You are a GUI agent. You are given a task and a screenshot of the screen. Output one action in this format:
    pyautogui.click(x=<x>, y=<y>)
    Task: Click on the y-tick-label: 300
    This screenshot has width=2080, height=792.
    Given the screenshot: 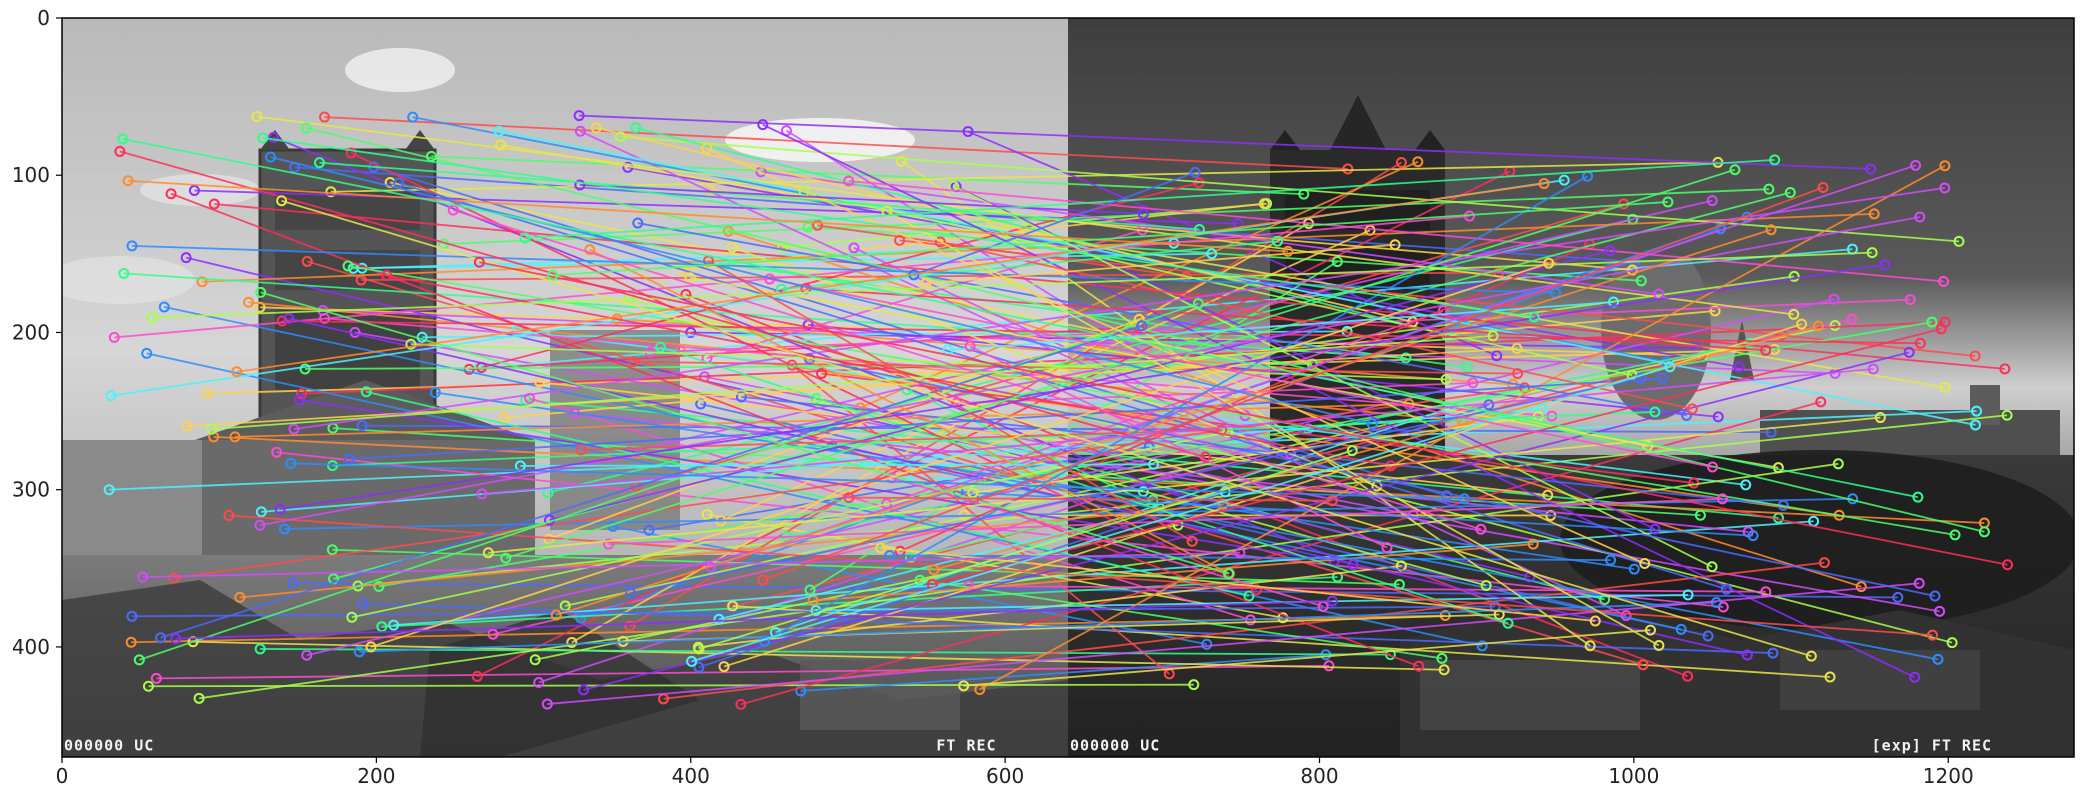 What is the action you would take?
    pyautogui.click(x=31, y=490)
    